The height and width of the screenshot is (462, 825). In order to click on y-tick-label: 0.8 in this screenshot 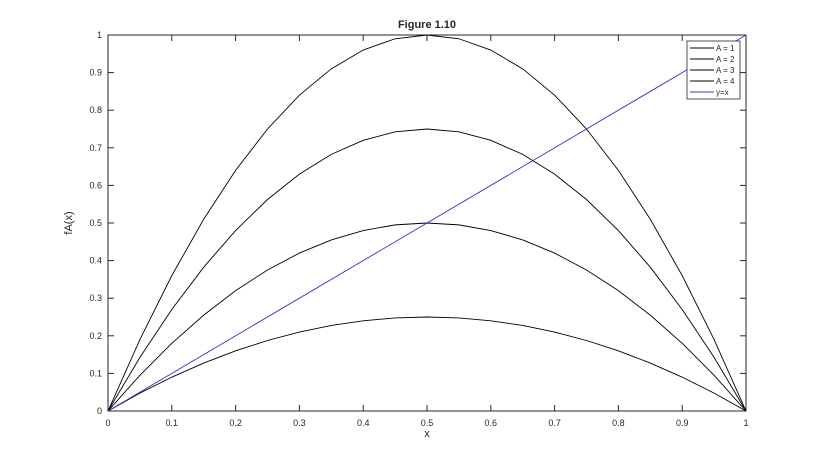, I will do `click(95, 110)`.